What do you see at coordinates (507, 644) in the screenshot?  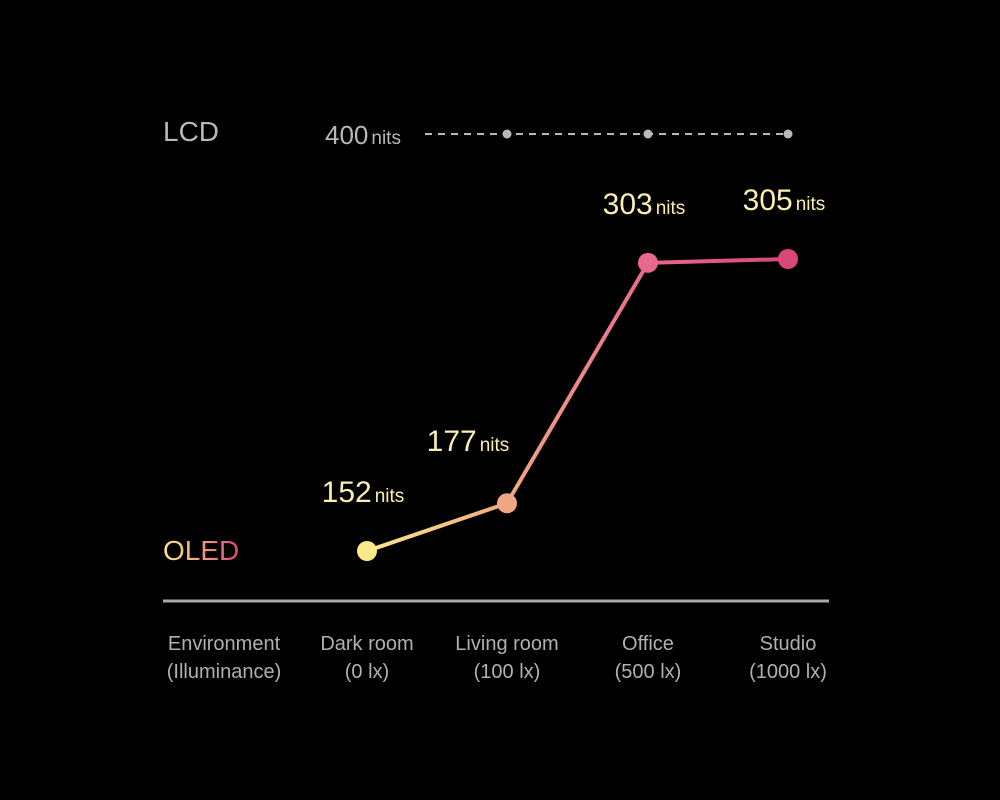 I see `x-tick-name: Living room` at bounding box center [507, 644].